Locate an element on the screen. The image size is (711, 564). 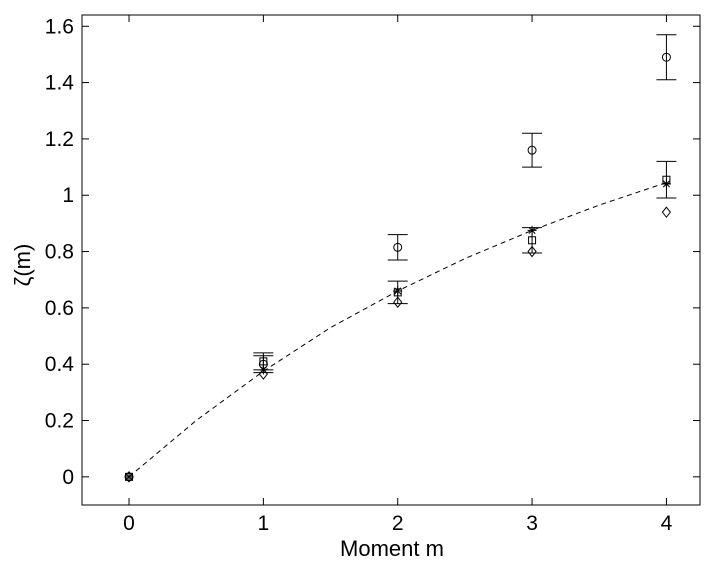
x-tick-label: 2 is located at coordinates (398, 523).